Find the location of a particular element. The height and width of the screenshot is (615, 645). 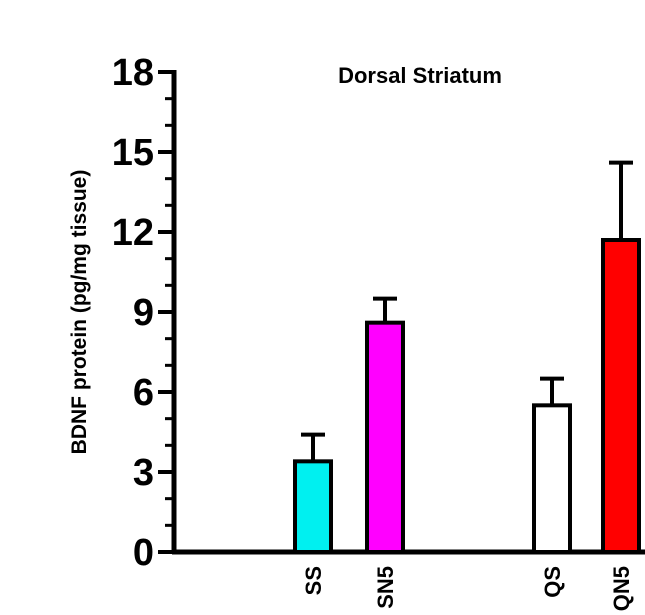

category-label-ss: SS is located at coordinates (313, 580).